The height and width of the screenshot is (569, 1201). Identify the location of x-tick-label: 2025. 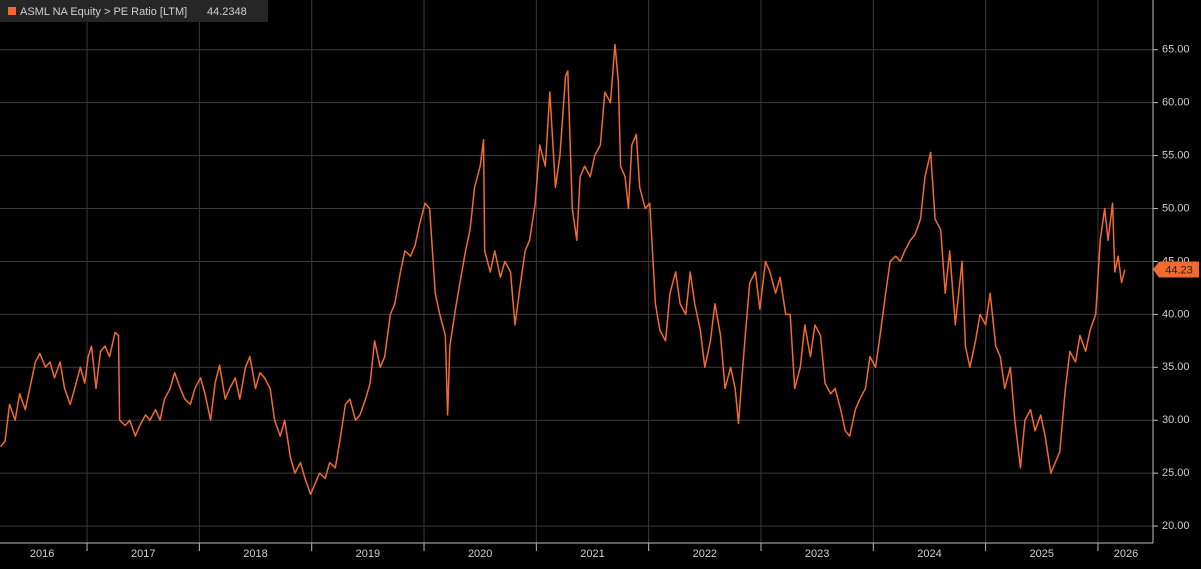
(1042, 554).